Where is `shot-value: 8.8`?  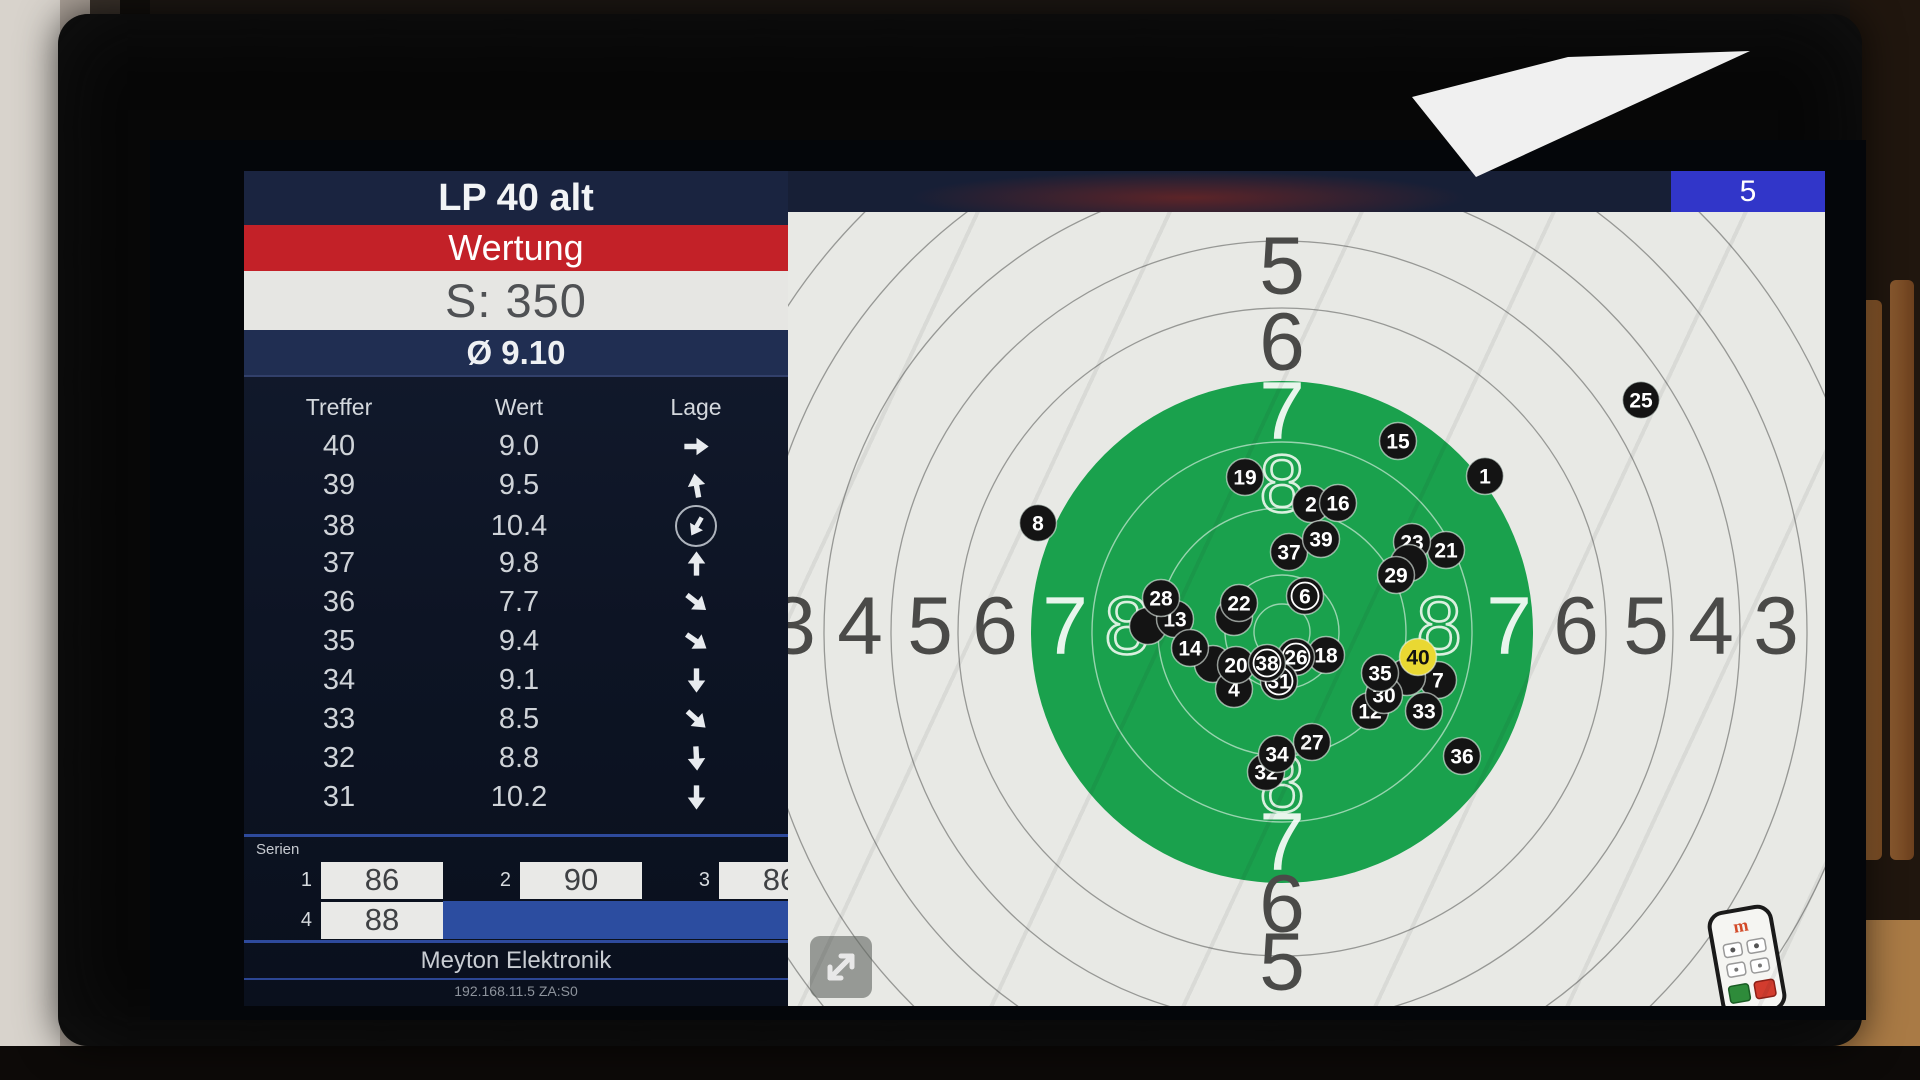
shot-value: 8.8 is located at coordinates (519, 758).